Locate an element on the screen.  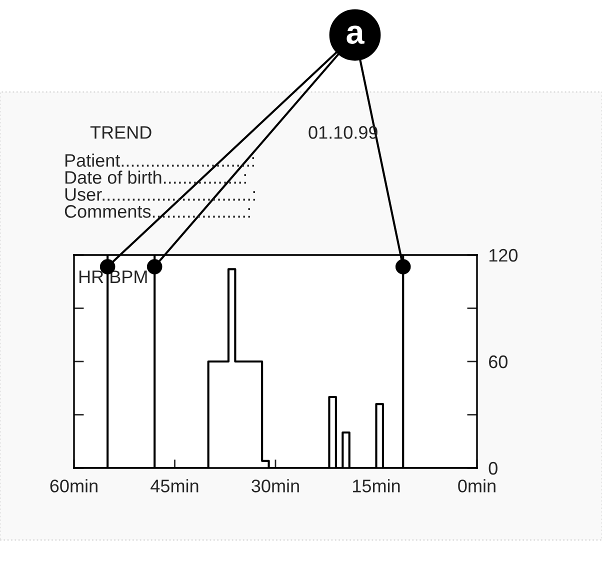
x-tick-label: 60min is located at coordinates (74, 485).